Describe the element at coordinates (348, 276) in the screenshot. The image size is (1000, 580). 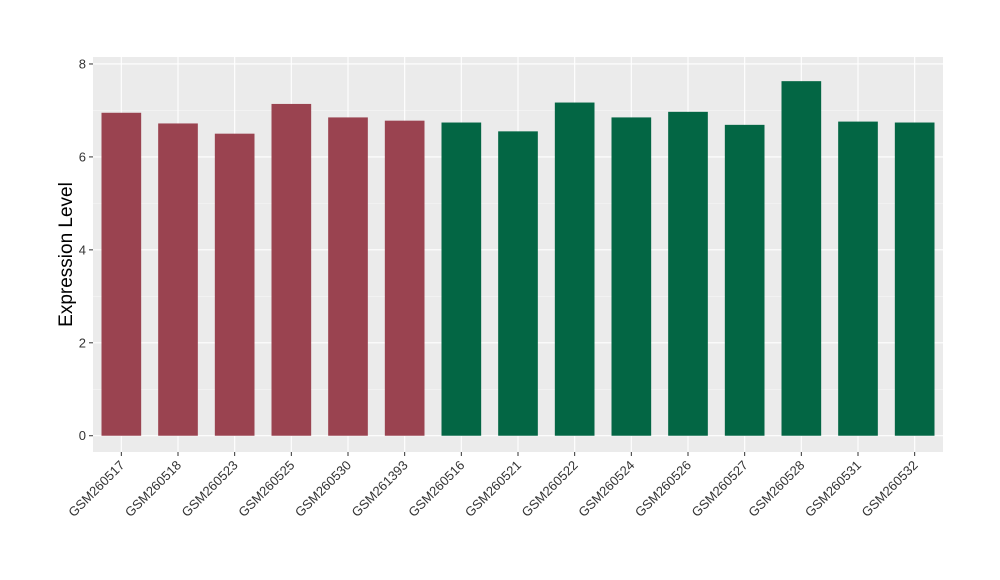
I see `bar-GSM260530` at that location.